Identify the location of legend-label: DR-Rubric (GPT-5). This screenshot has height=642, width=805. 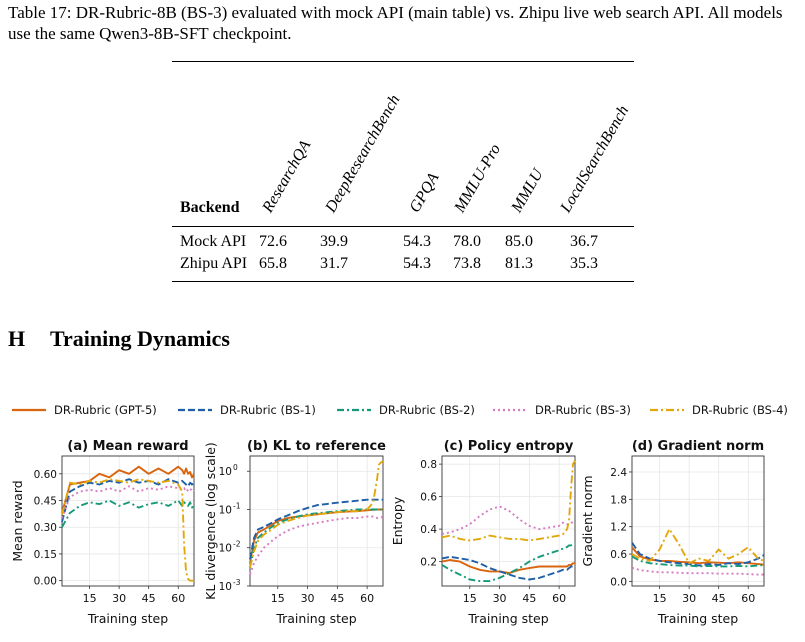
(105, 410).